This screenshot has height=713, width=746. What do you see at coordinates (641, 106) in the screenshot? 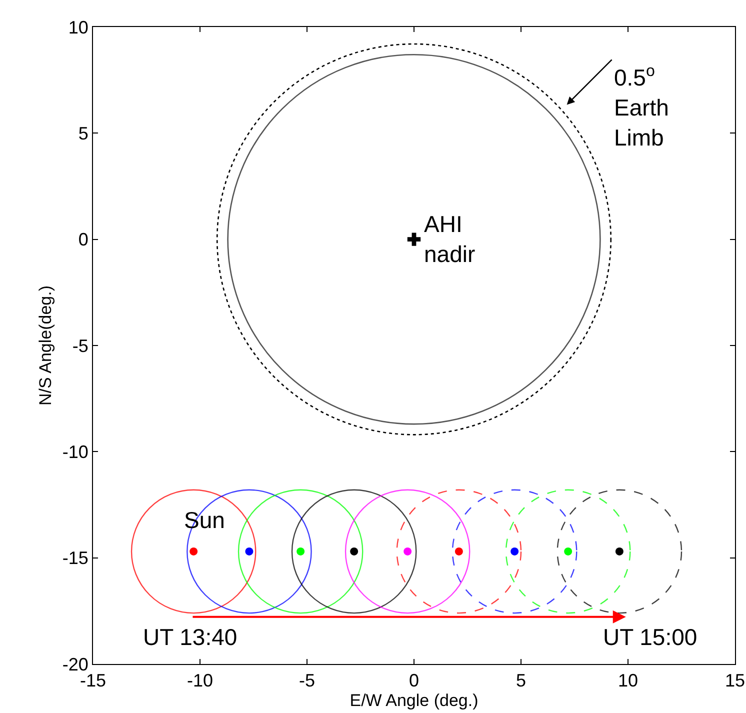
I see `annotation: 0.5$^{o}$ Earth Limb` at bounding box center [641, 106].